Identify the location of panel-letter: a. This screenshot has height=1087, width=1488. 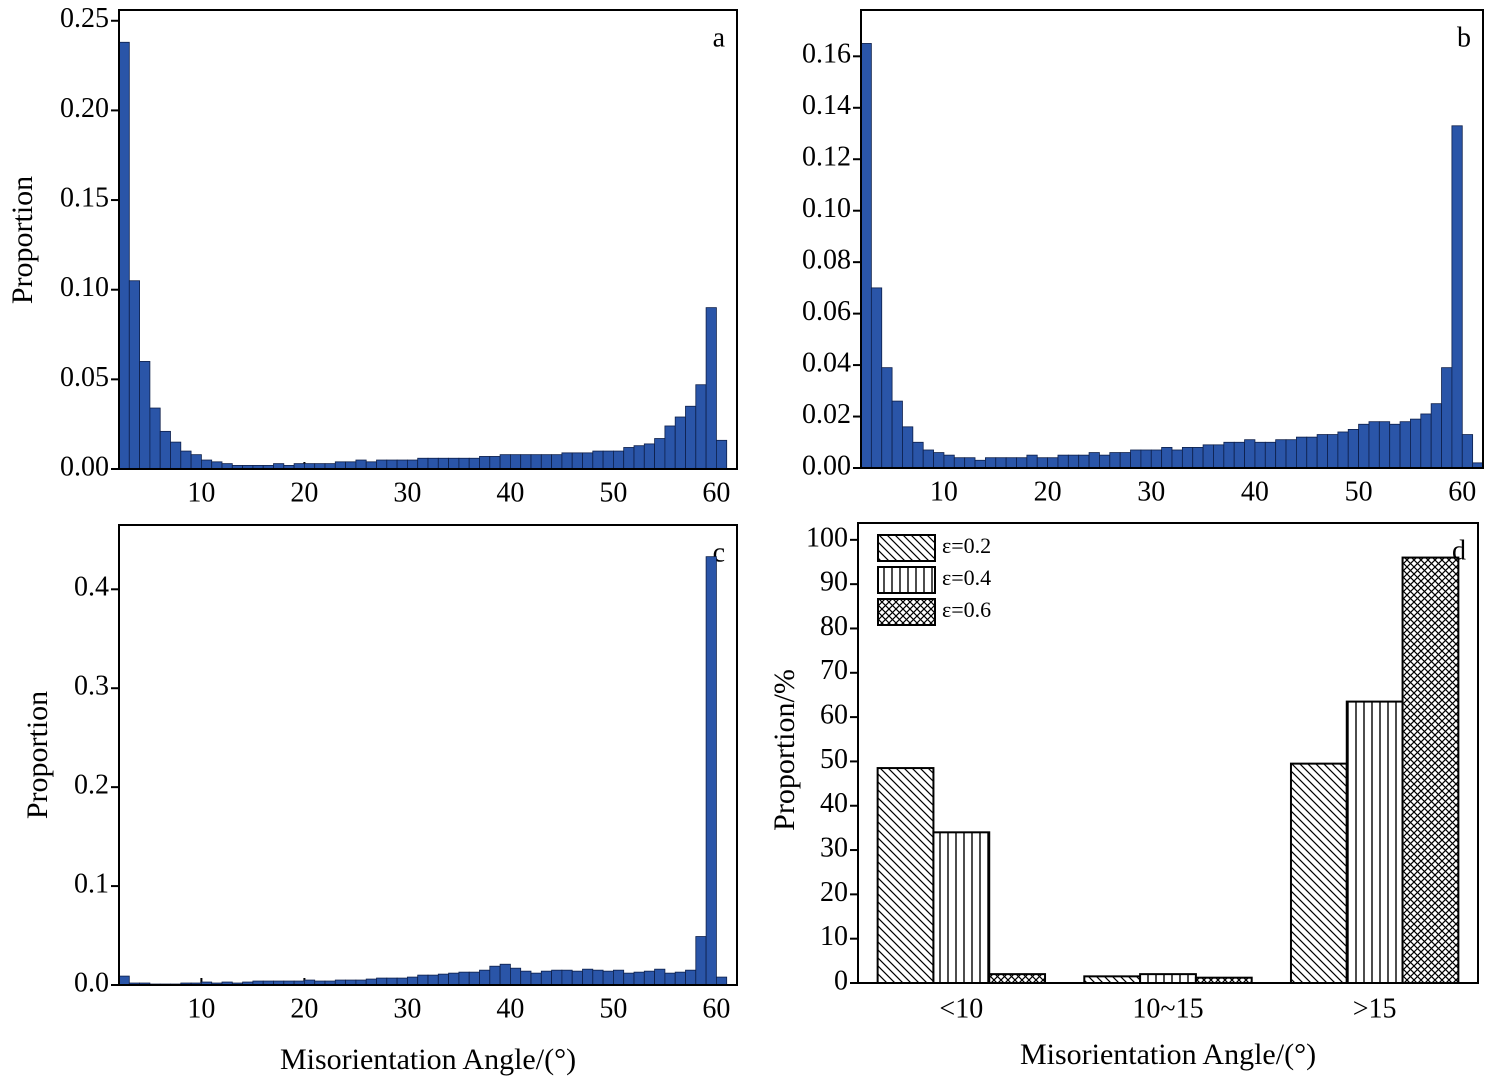
(719, 37).